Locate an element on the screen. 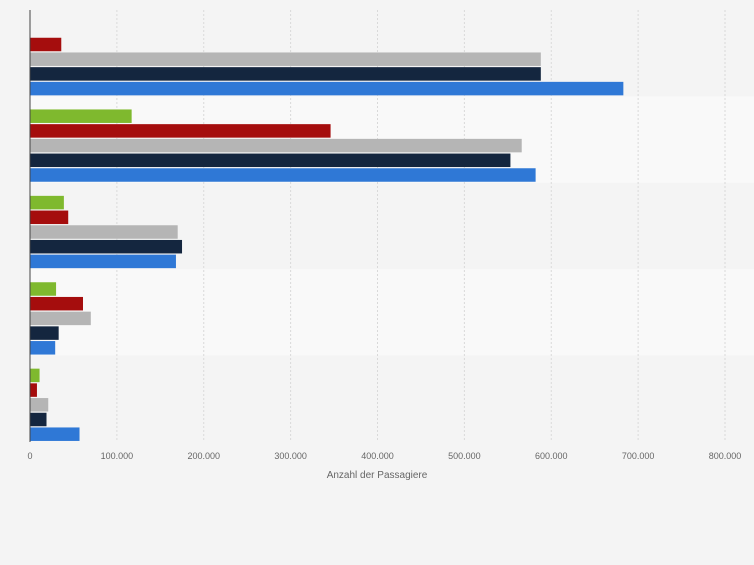 The width and height of the screenshot is (754, 565). x-tick-label: 0 is located at coordinates (29, 456).